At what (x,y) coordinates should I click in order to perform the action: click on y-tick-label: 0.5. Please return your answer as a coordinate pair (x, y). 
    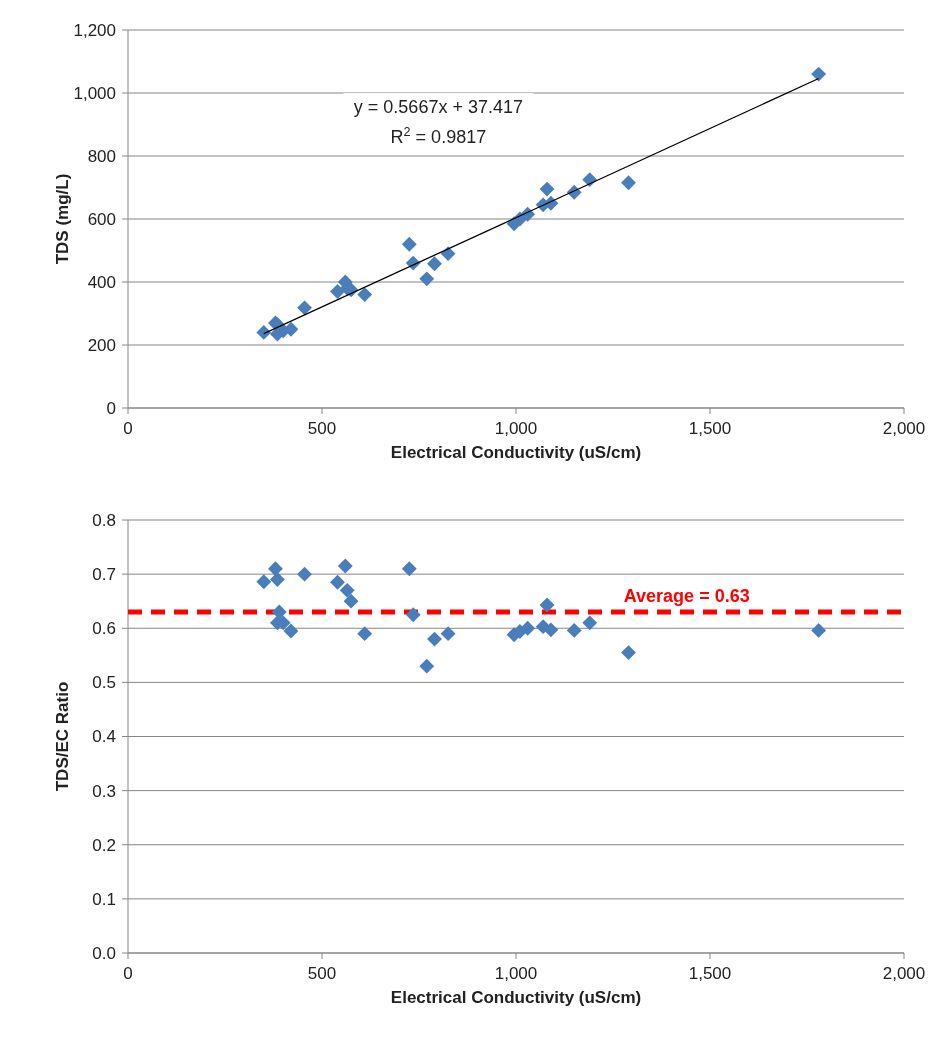
    Looking at the image, I should click on (104, 683).